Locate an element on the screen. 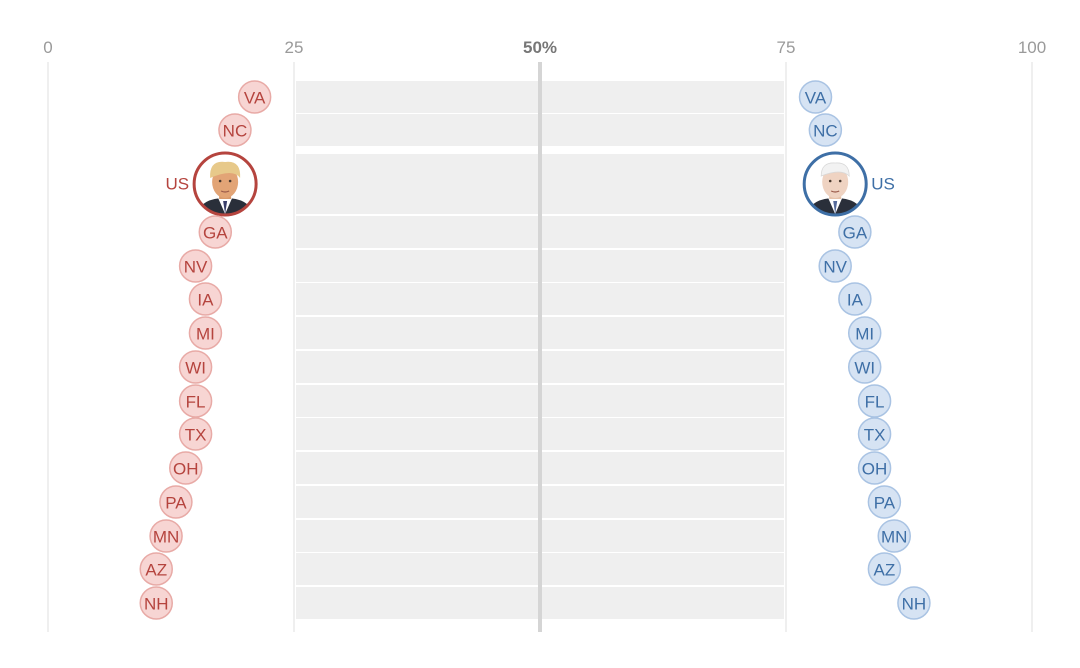 The width and height of the screenshot is (1080, 668). biden-portrait is located at coordinates (835, 184).